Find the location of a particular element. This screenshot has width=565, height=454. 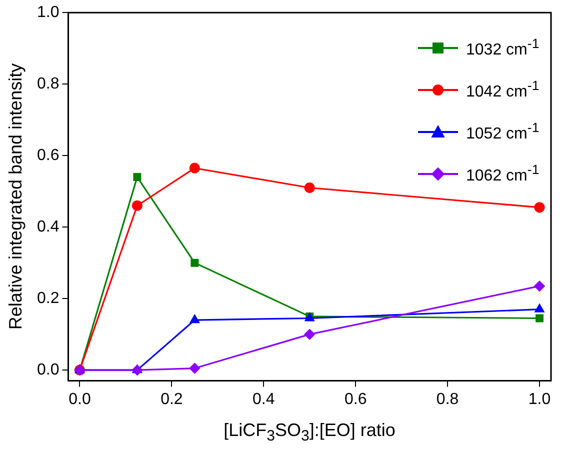

y-axis-title: Relative integrated band intensity is located at coordinates (16, 197).